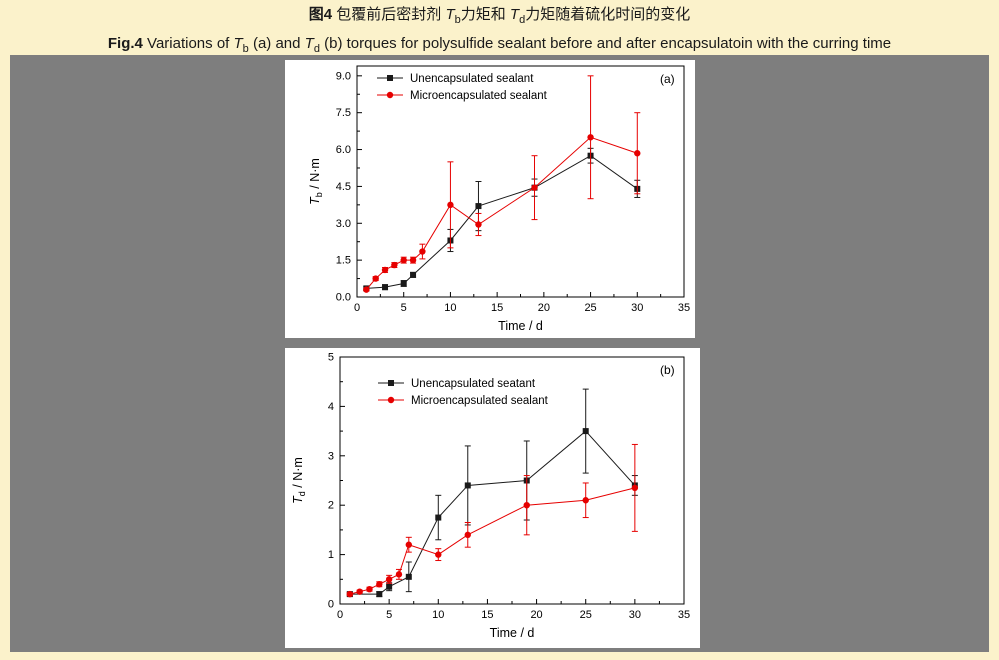 This screenshot has height=660, width=999. Describe the element at coordinates (316, 181) in the screenshot. I see `y-axis-label: Tb / N·m` at that location.